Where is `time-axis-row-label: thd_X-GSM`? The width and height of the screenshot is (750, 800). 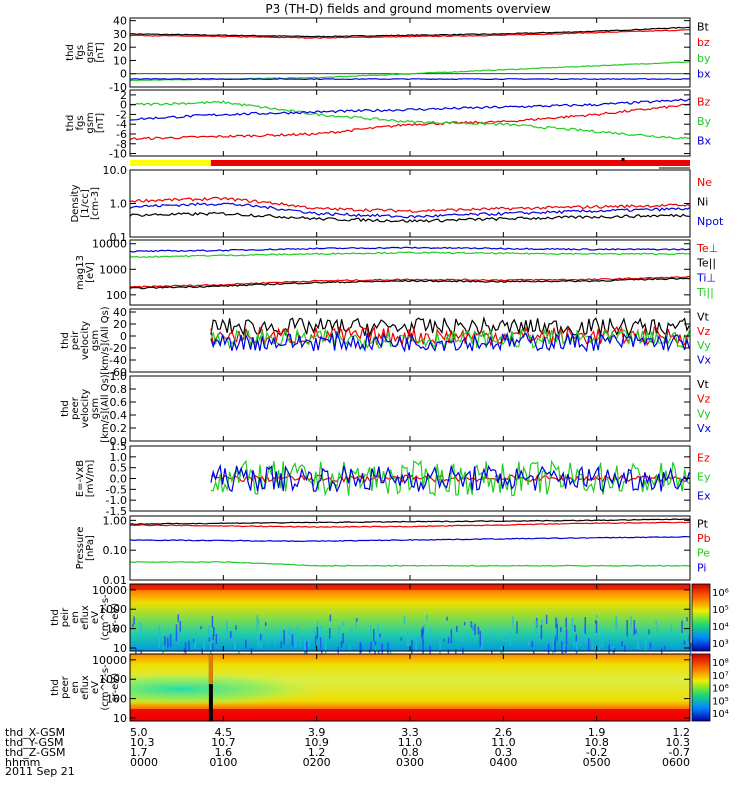
time-axis-row-label: thd_X-GSM is located at coordinates (35, 732).